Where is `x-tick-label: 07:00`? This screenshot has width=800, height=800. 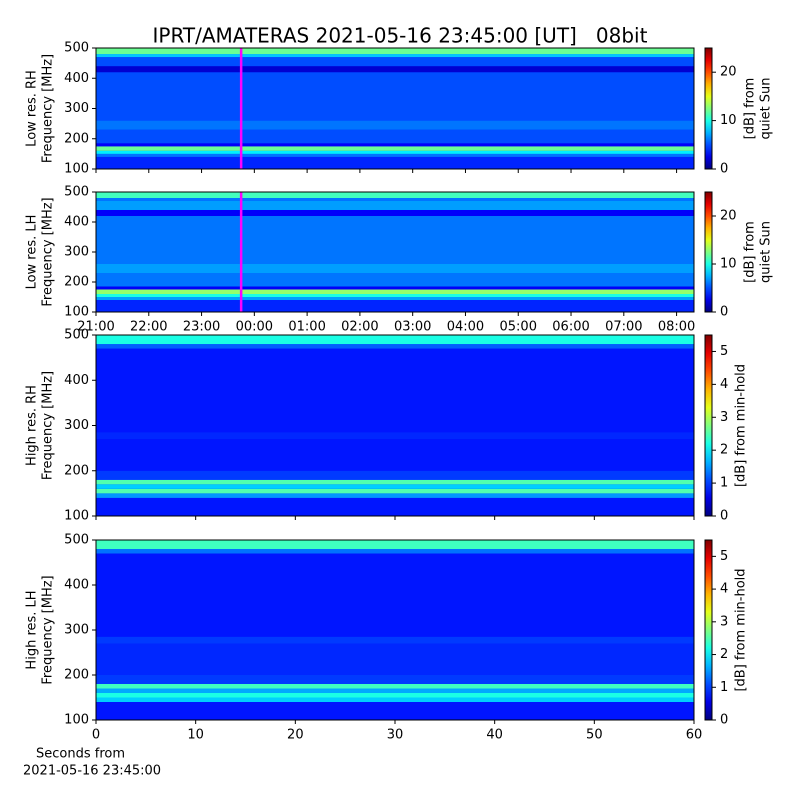
x-tick-label: 07:00 is located at coordinates (623, 327).